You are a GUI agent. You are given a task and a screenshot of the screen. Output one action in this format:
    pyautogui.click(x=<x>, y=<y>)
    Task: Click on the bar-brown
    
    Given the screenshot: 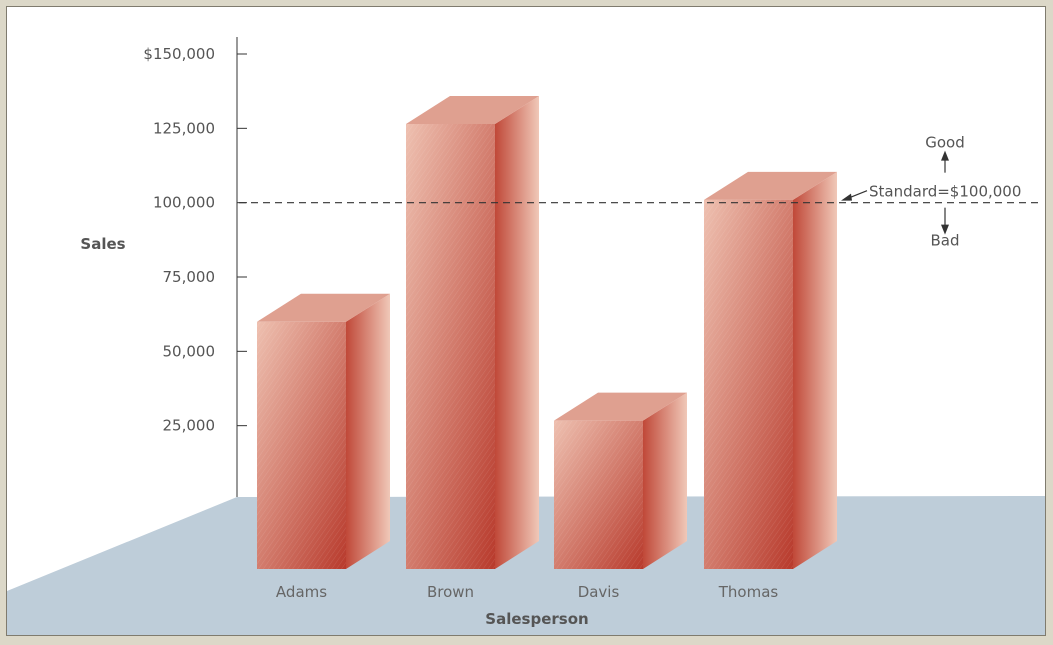 What is the action you would take?
    pyautogui.click(x=472, y=332)
    